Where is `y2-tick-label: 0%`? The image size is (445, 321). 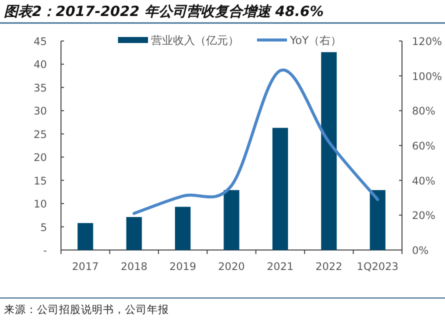
y2-tick-label: 0% is located at coordinates (420, 251).